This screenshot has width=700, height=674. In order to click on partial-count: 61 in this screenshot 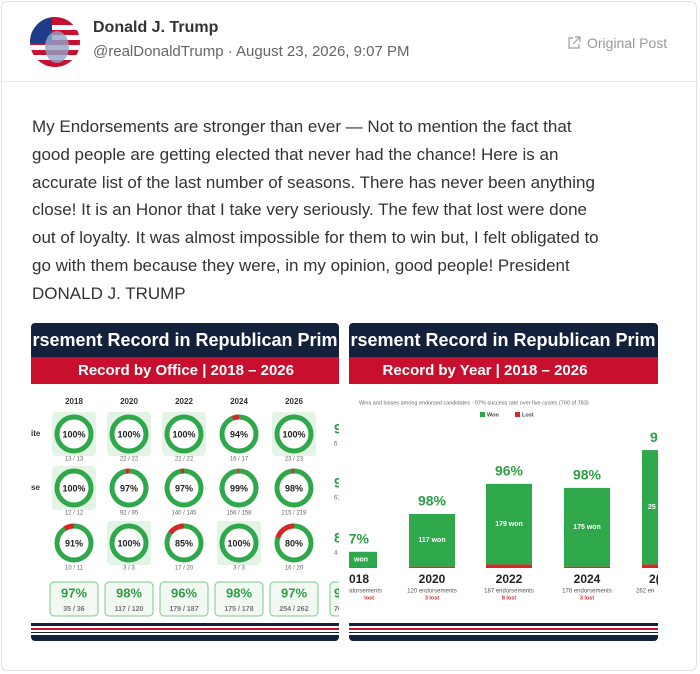, I will do `click(336, 499)`.